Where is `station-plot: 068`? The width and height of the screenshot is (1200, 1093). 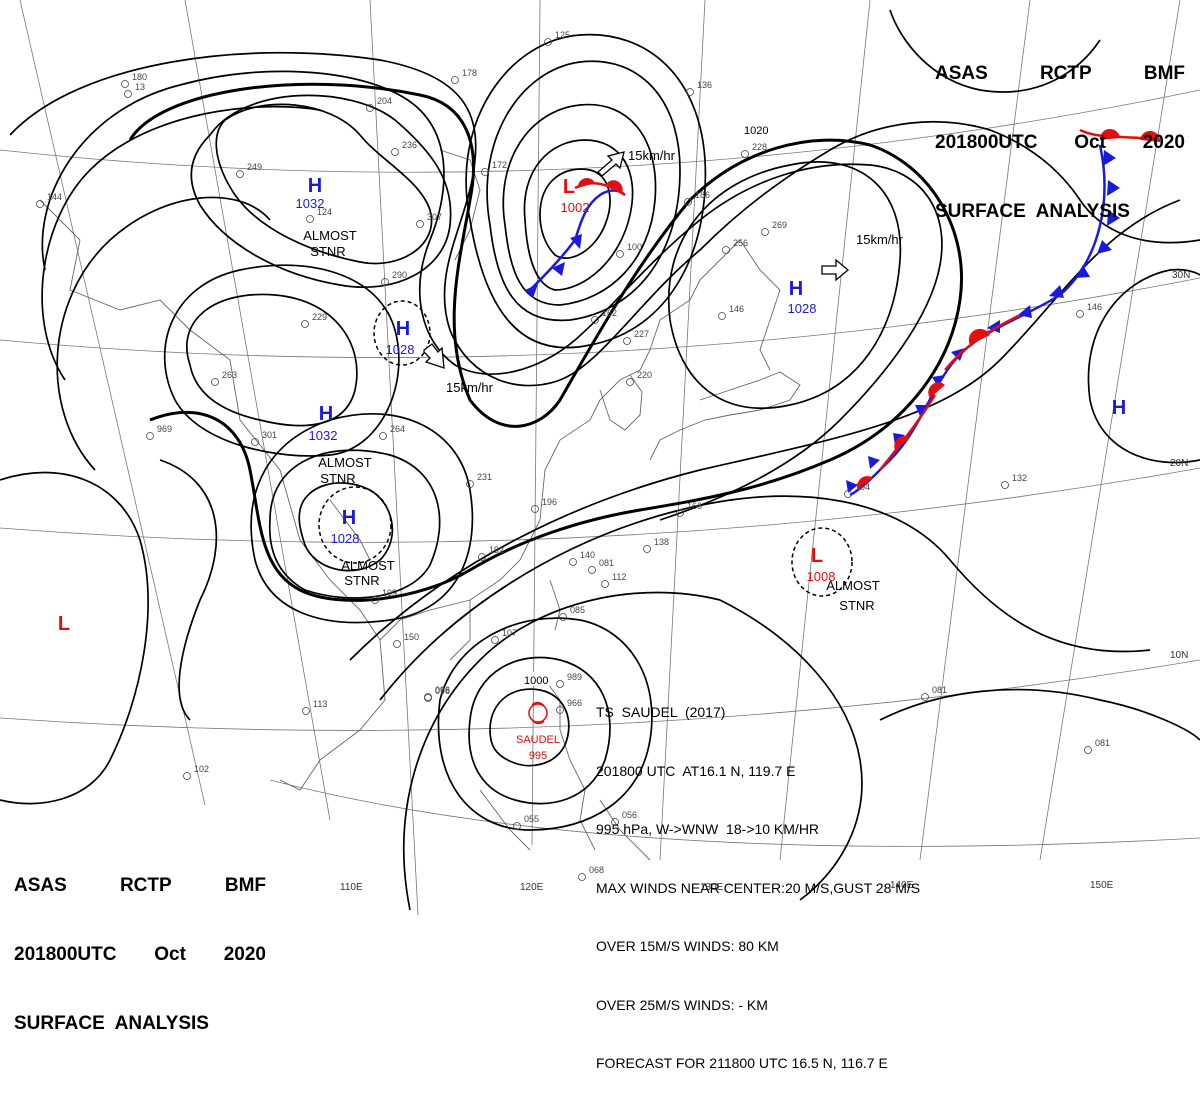 station-plot: 068 is located at coordinates (591, 873).